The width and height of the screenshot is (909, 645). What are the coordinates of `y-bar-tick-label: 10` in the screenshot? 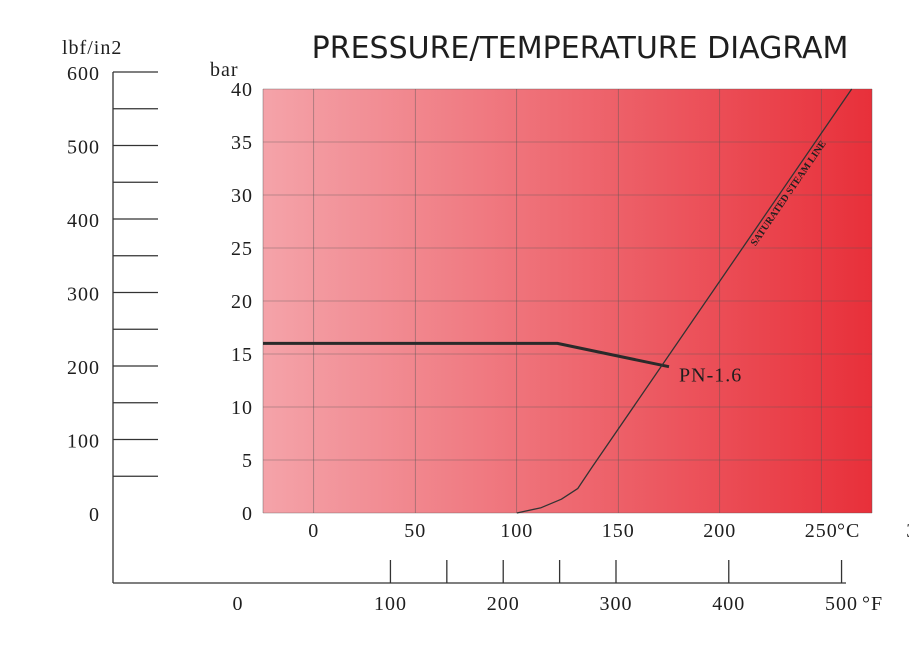 It's located at (242, 408).